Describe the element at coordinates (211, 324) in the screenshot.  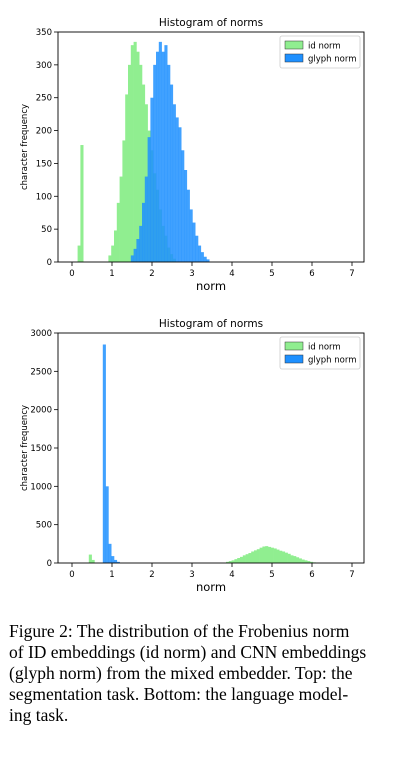
I see `chart-title: Histogram of norms` at that location.